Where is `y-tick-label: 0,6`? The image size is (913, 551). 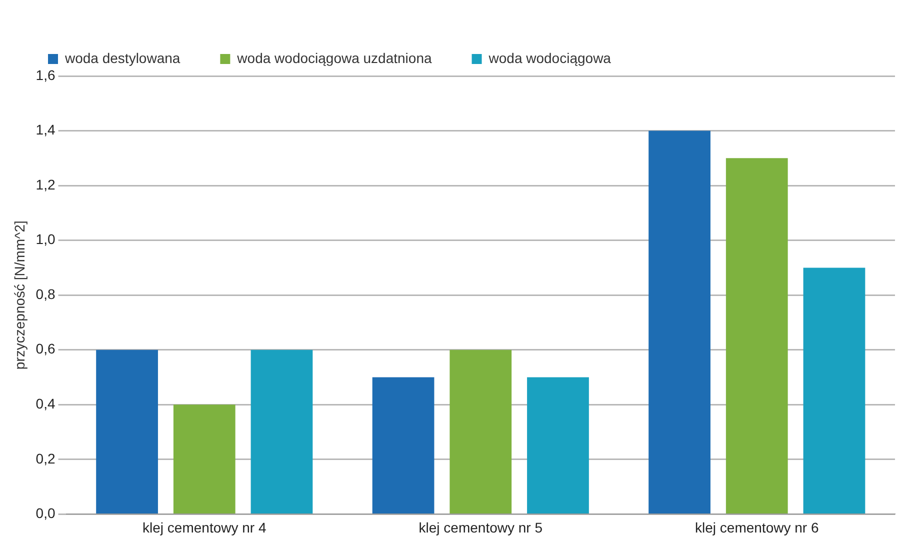 y-tick-label: 0,6 is located at coordinates (46, 348).